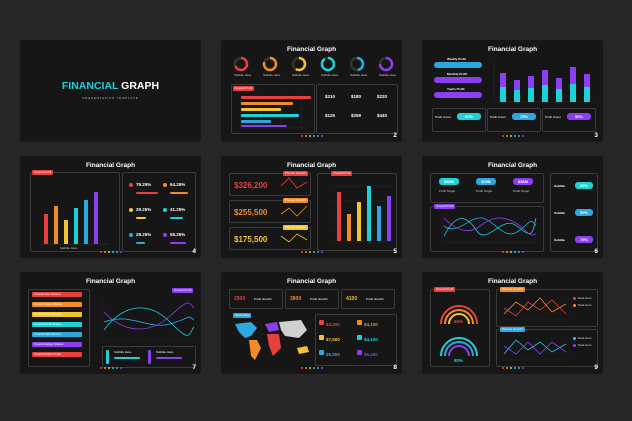  What do you see at coordinates (110, 98) in the screenshot?
I see `cover-subtitle: PRESENTATION TEMPLATE` at bounding box center [110, 98].